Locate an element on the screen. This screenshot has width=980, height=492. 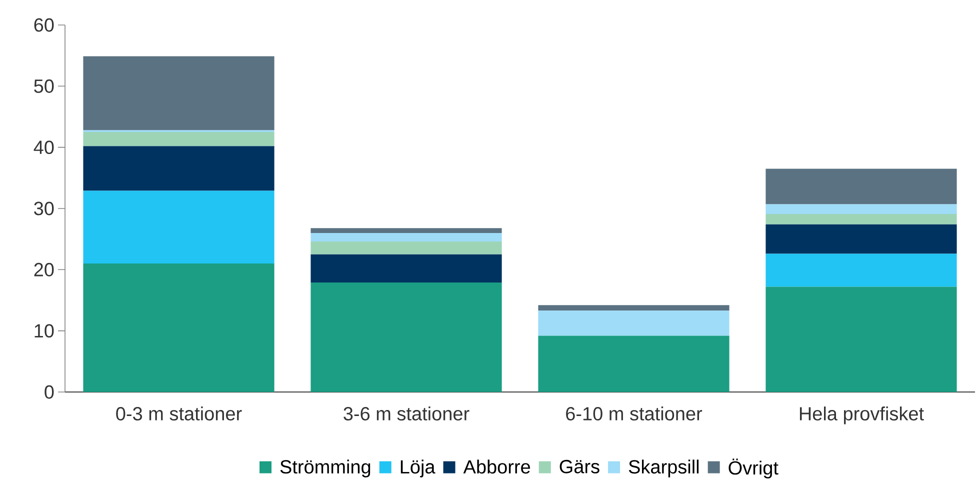
y-tick-label: 10 is located at coordinates (44, 331).